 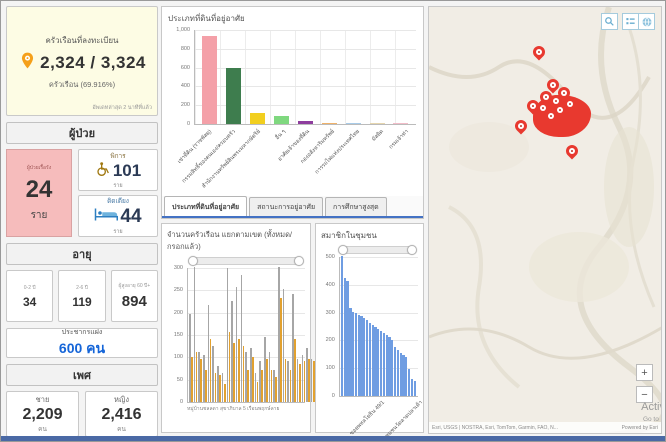 I want to click on community-range-slider, so click(x=377, y=250).